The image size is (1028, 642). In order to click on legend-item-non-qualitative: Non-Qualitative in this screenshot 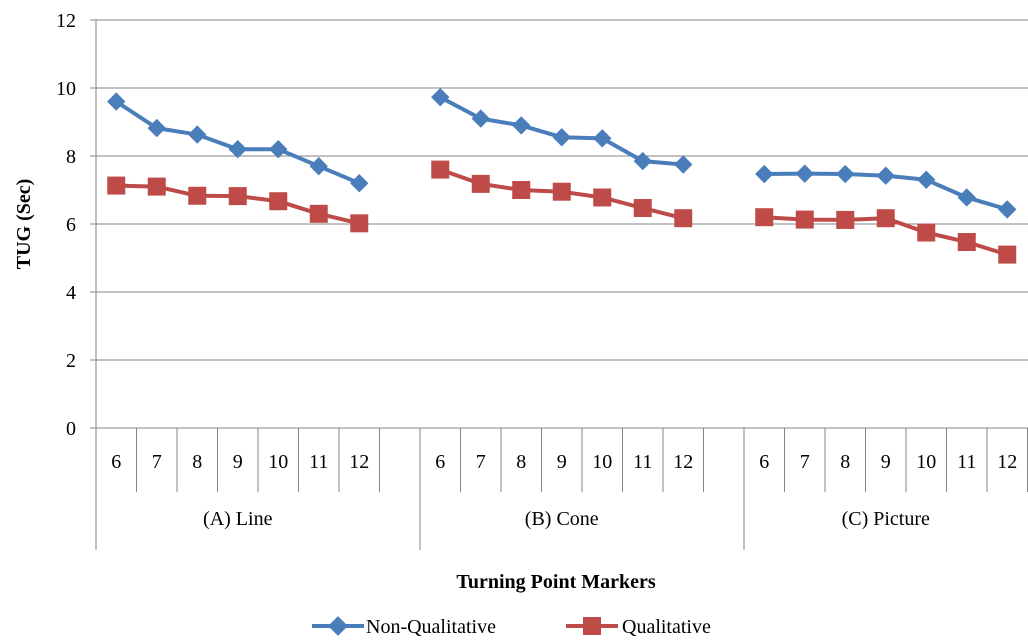, I will do `click(404, 627)`.